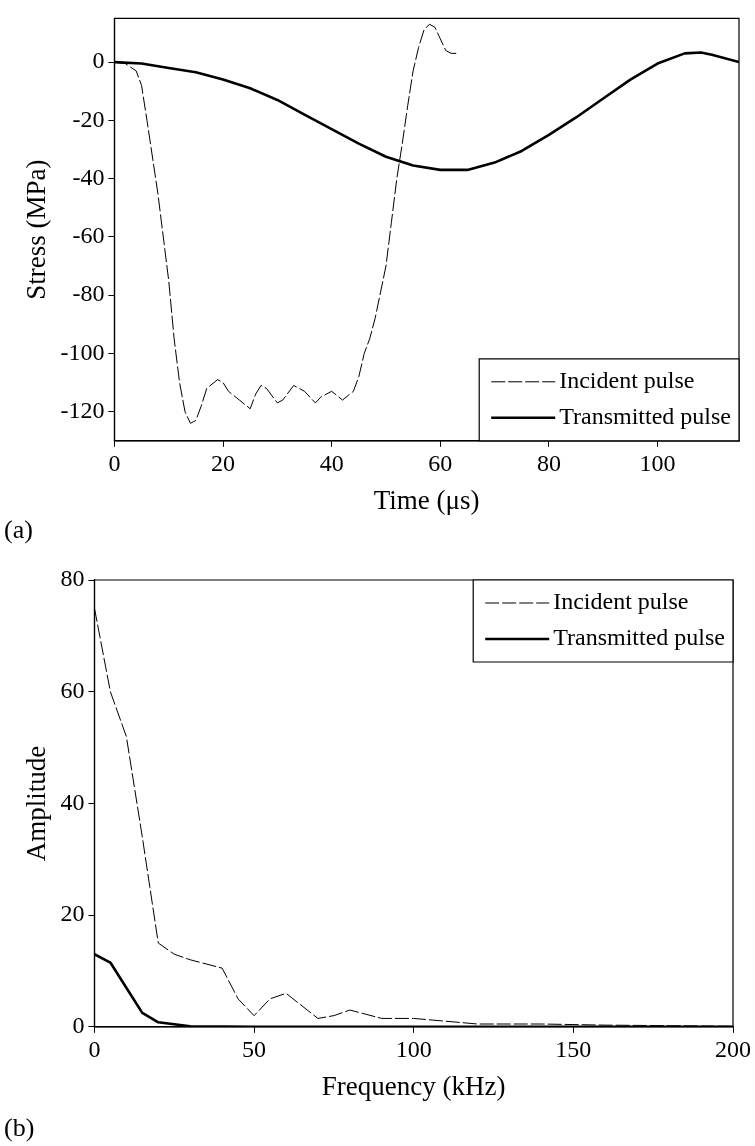  I want to click on y-tick-label: -120, so click(82, 409).